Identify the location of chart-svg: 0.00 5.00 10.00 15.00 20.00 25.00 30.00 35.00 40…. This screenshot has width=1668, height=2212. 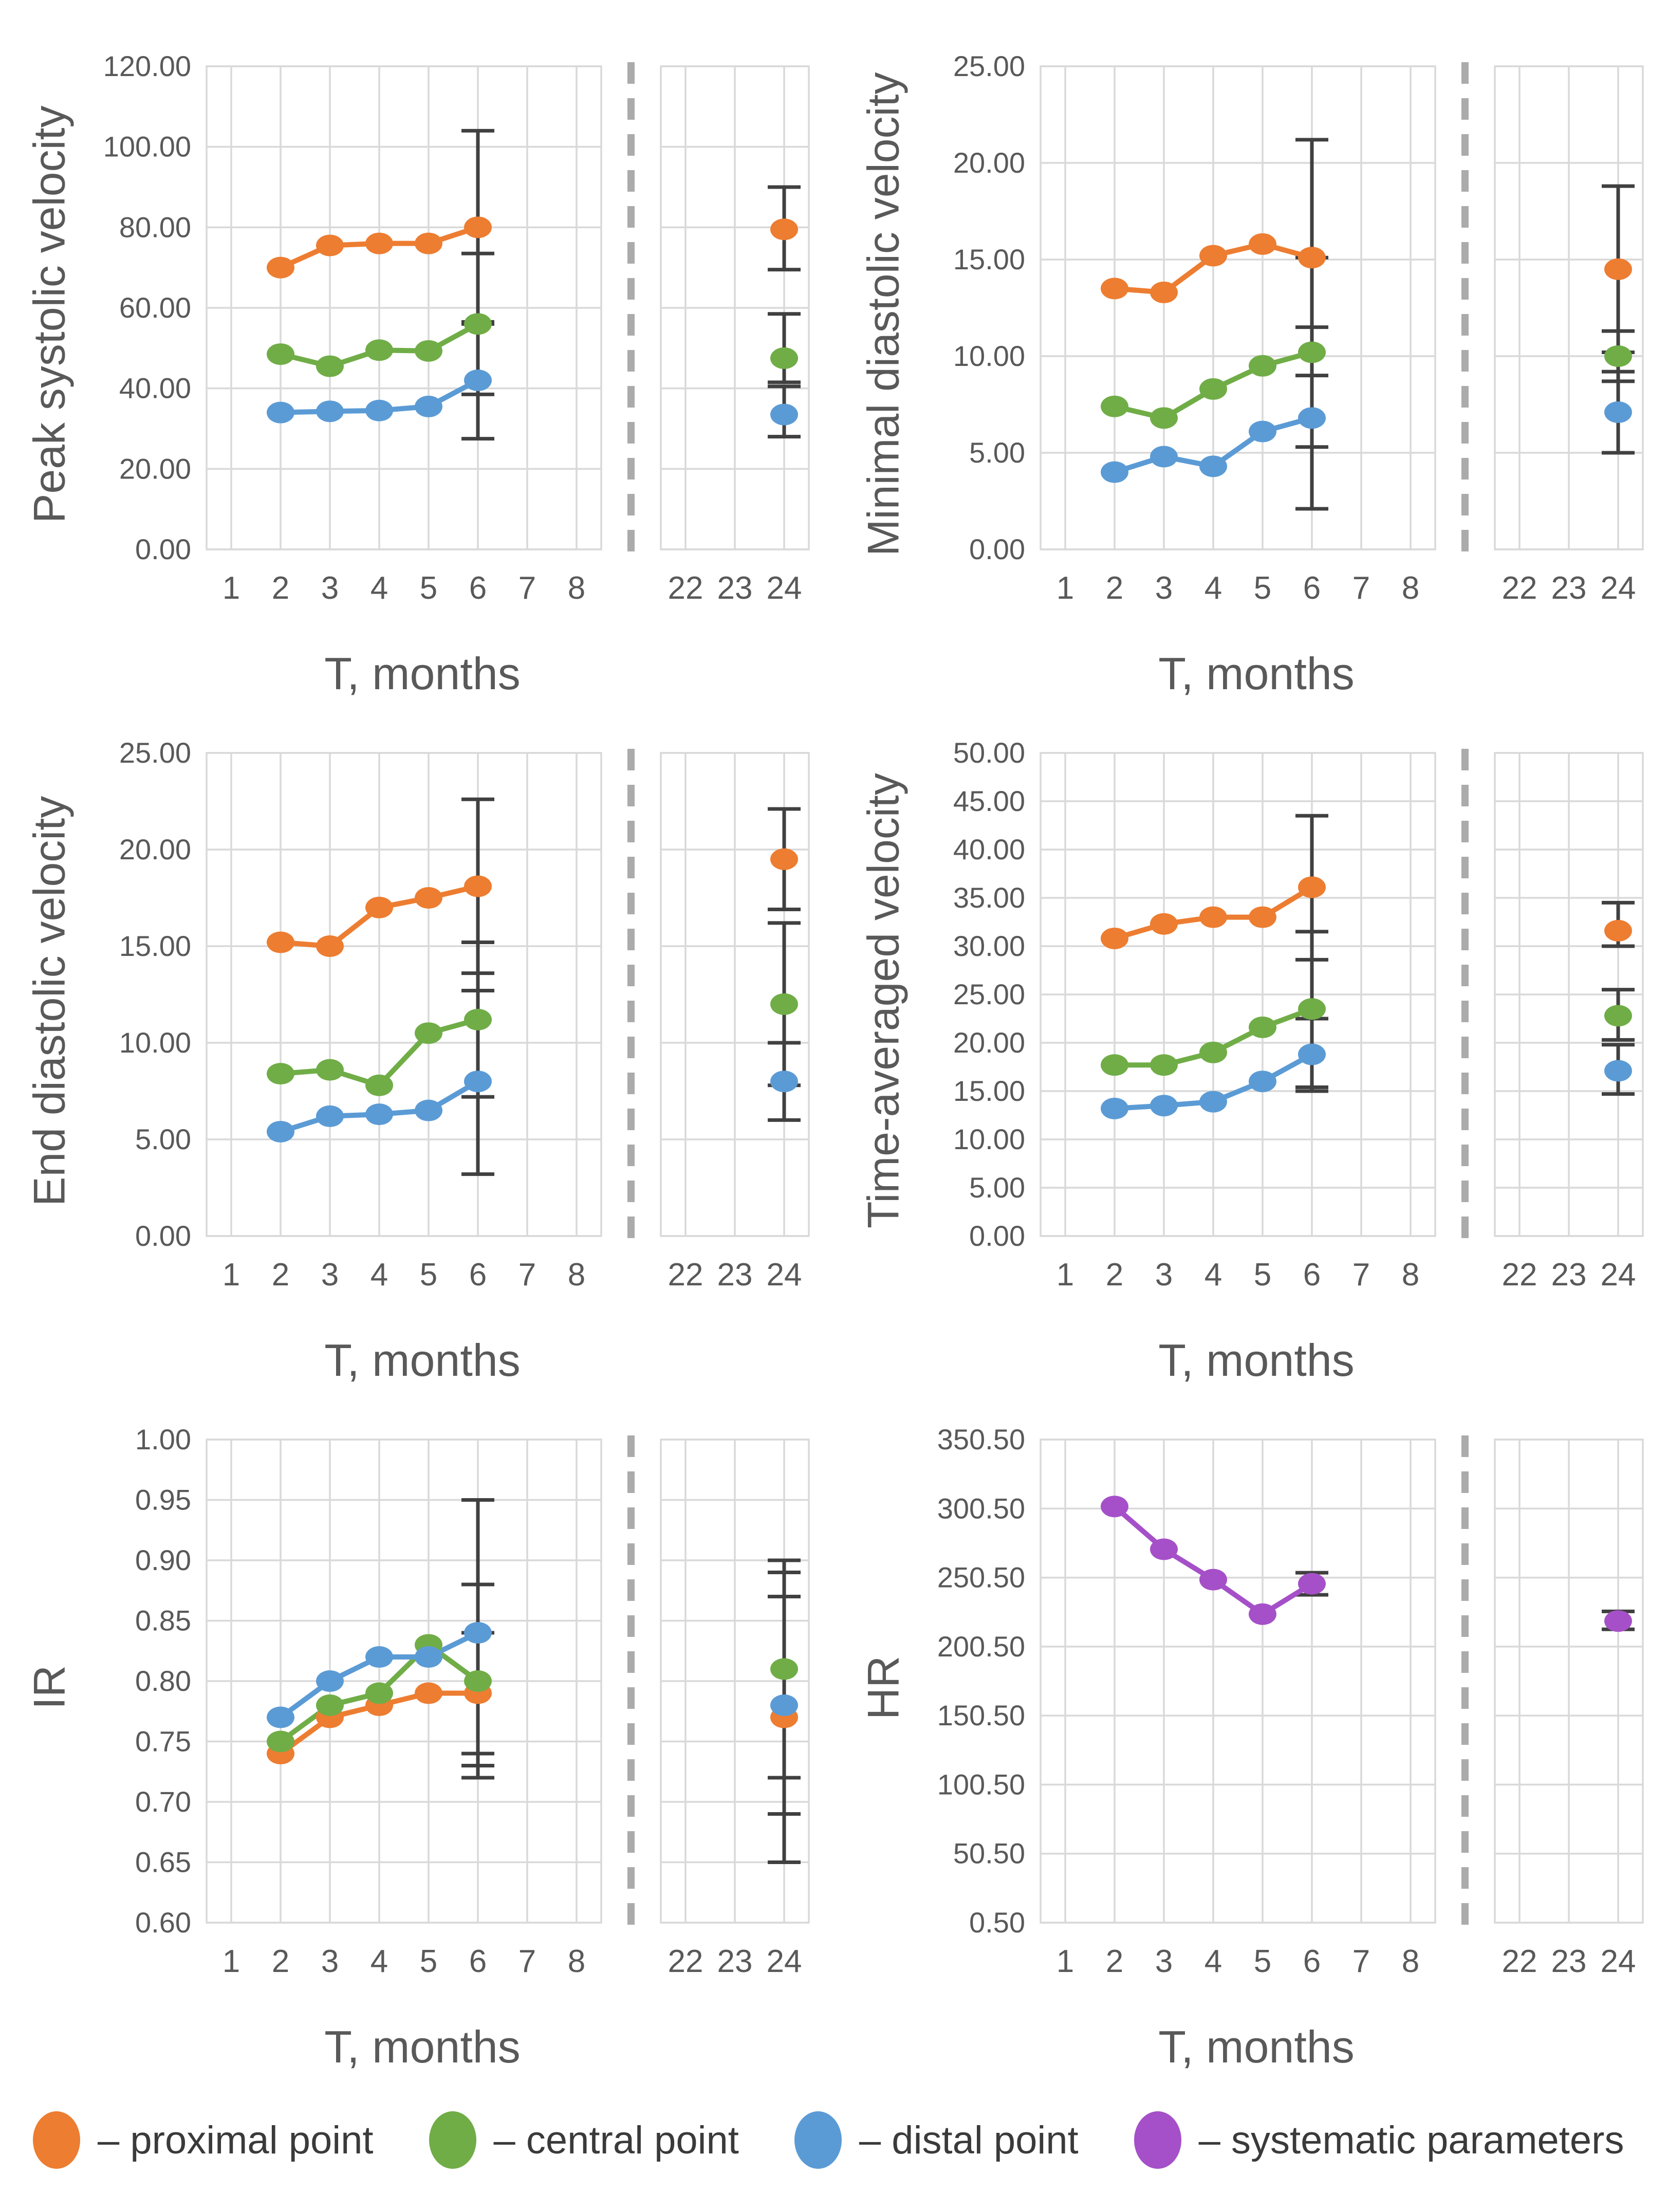
(1298, 1016).